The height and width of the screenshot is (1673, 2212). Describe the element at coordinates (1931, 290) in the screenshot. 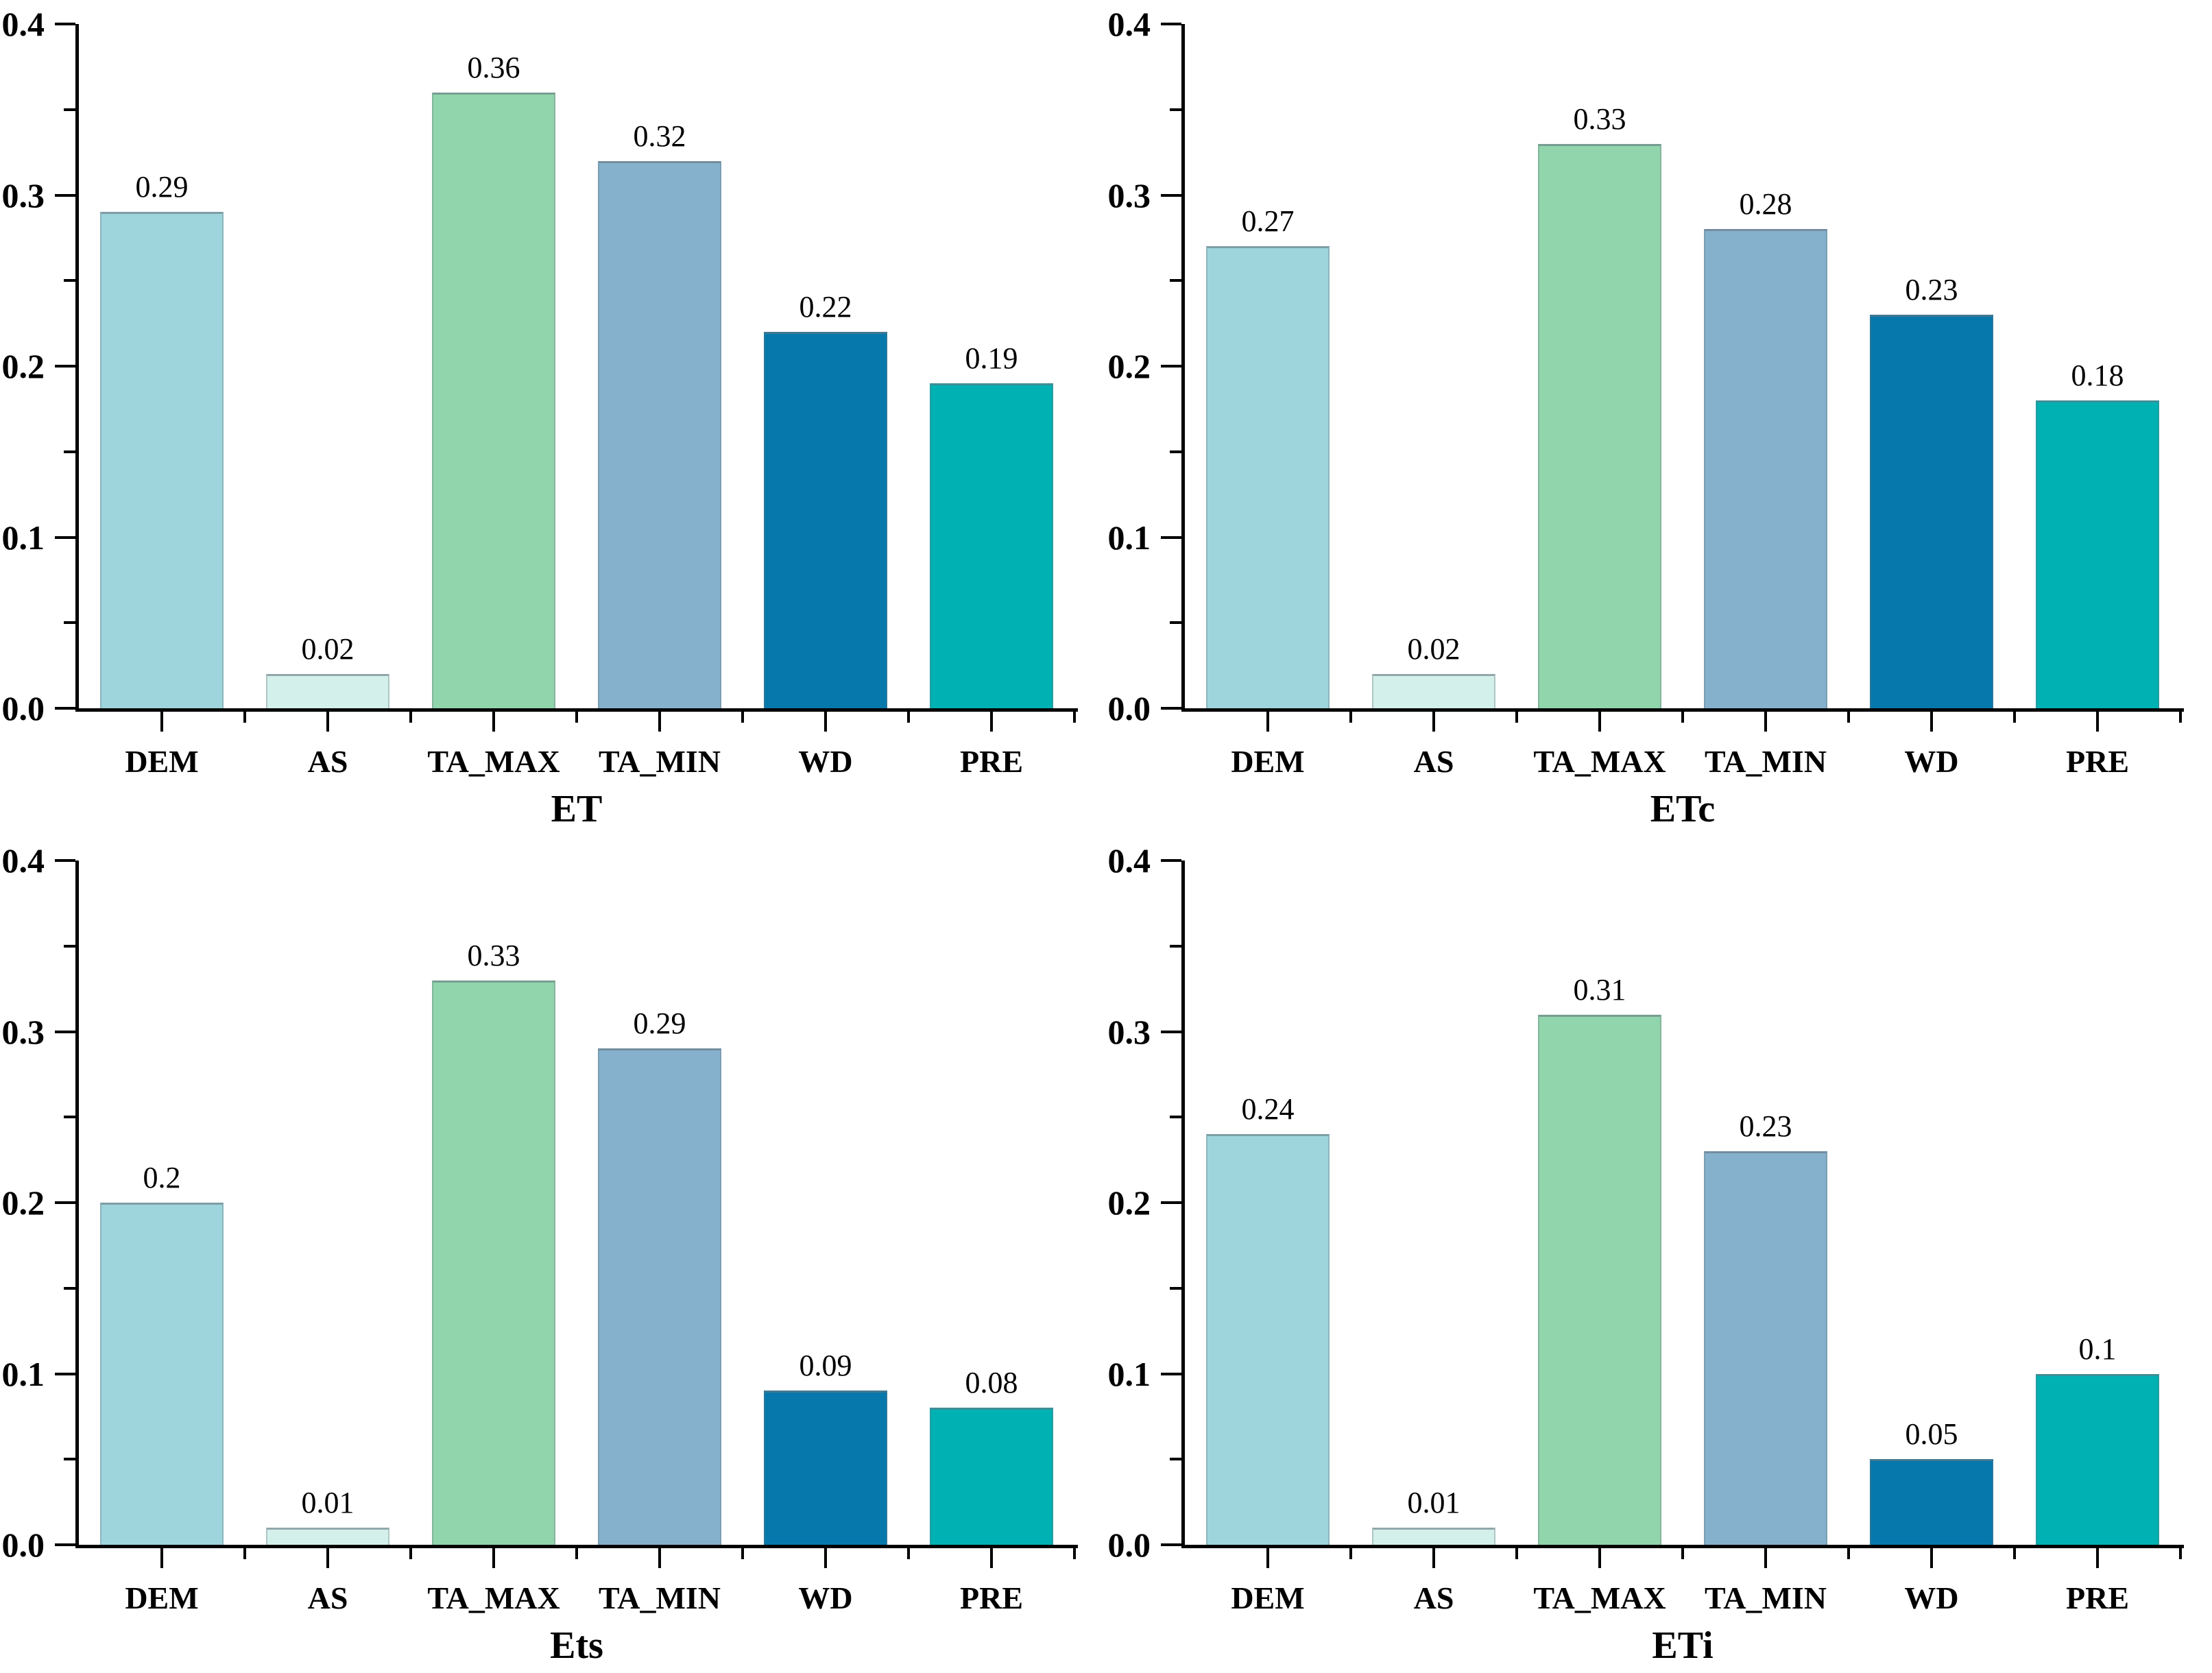

I see `bar-value-label-WD: 0.23` at that location.